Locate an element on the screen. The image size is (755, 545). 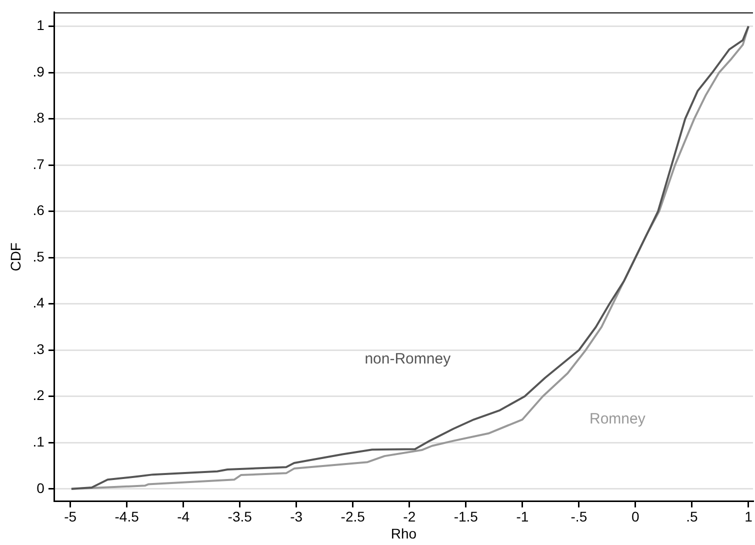
y-tick-label: .2 is located at coordinates (38, 395).